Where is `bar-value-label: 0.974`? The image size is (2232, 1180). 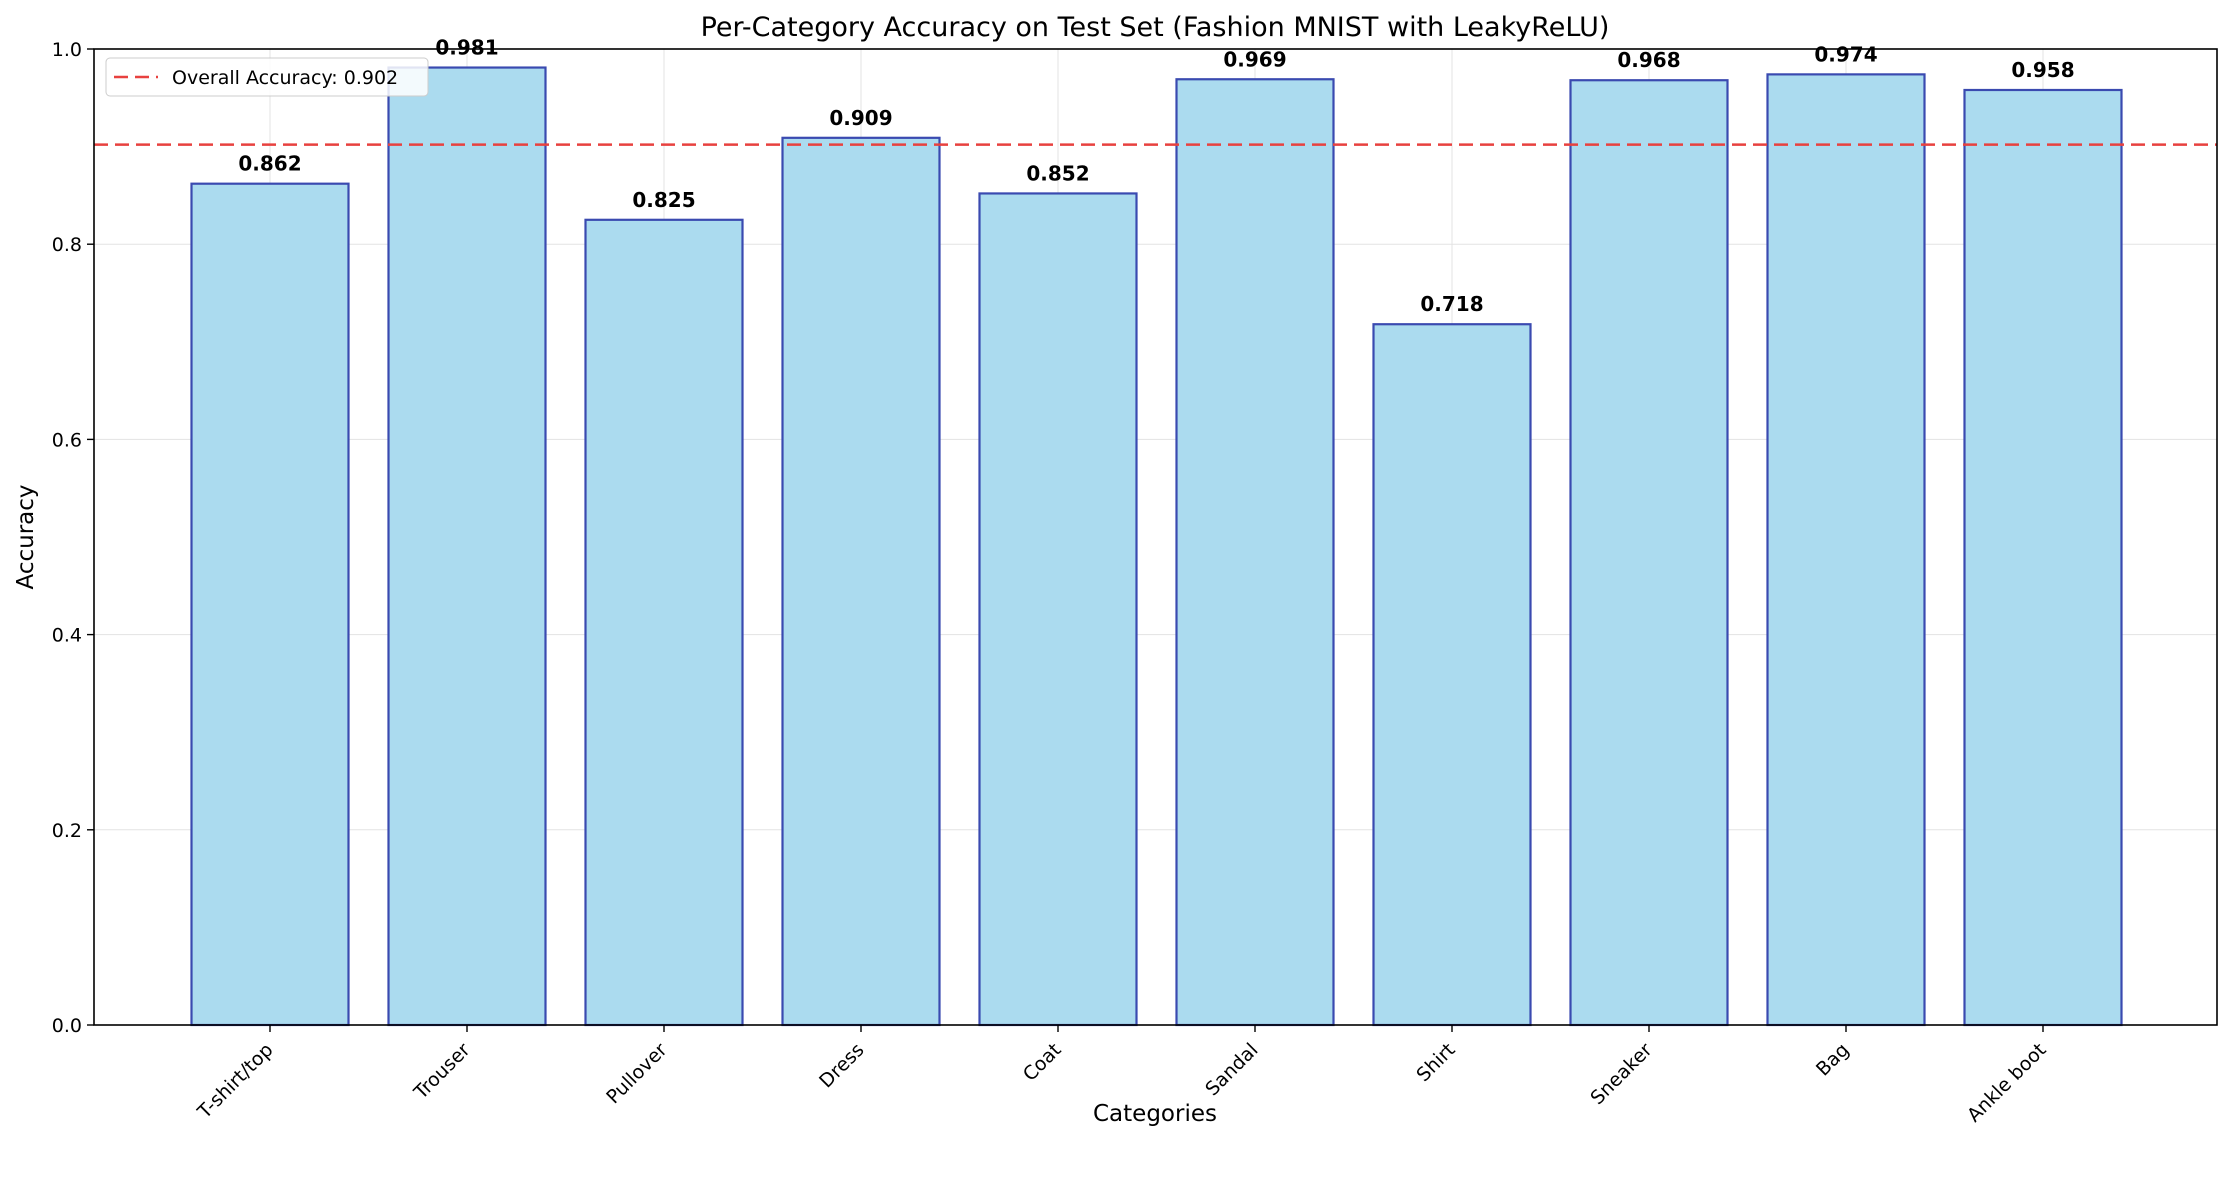
bar-value-label: 0.974 is located at coordinates (1845, 54).